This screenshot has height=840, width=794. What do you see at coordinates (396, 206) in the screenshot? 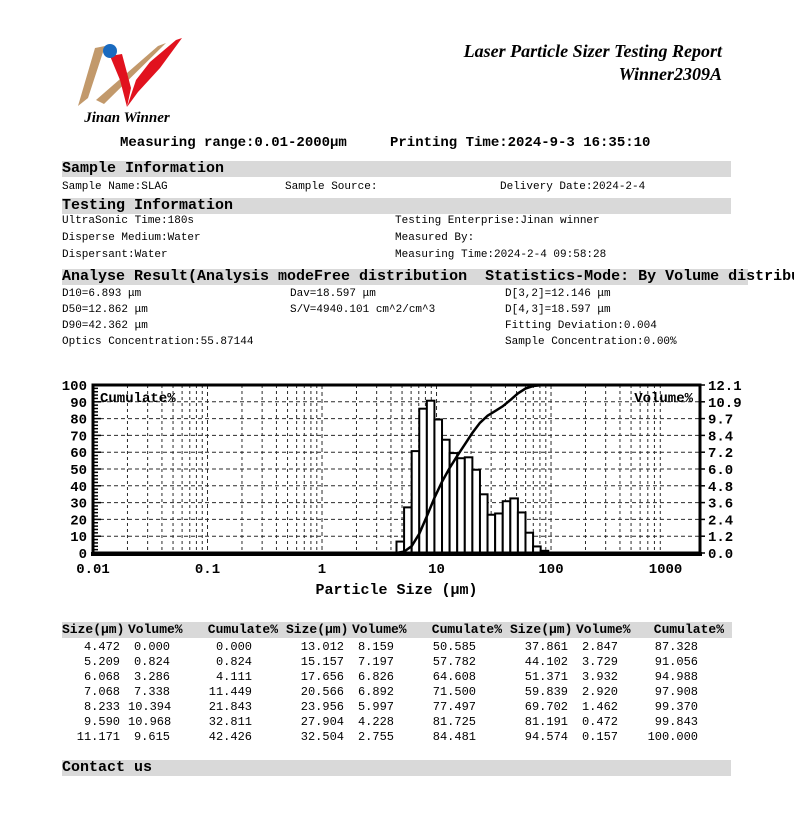
I see `section-testing-information: Testing Information` at bounding box center [396, 206].